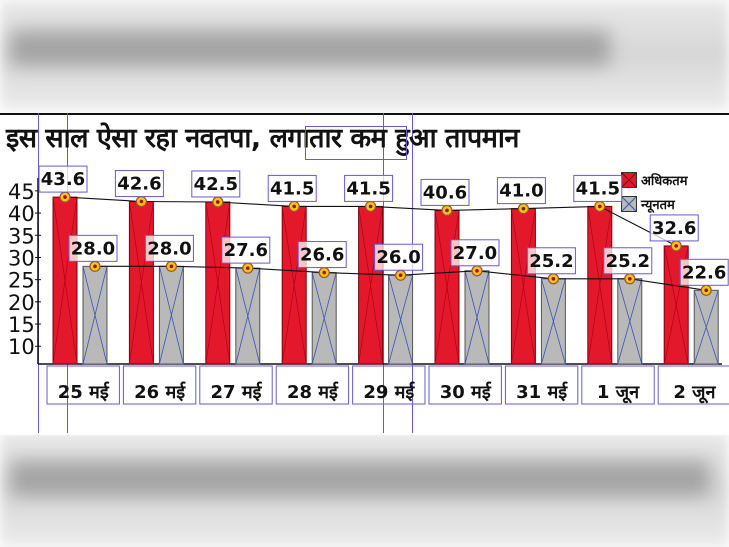  What do you see at coordinates (21, 303) in the screenshot?
I see `y-tick-label: 20` at bounding box center [21, 303].